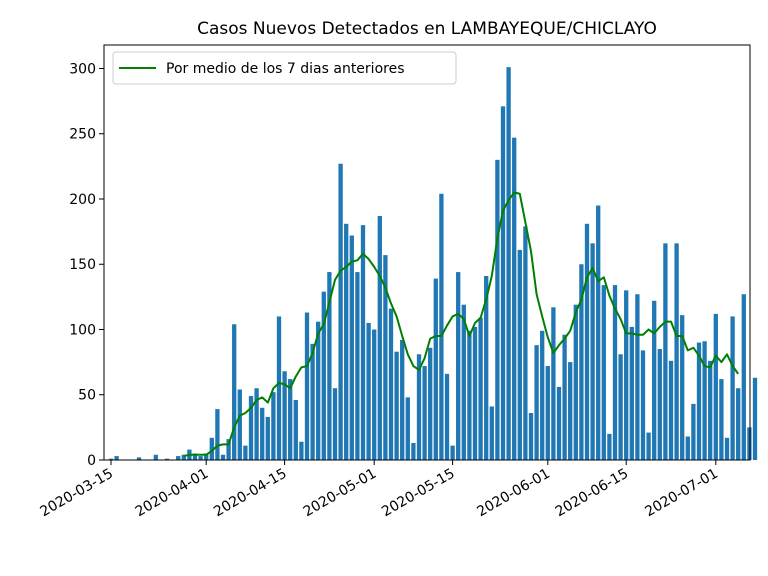  Describe the element at coordinates (418, 493) in the screenshot. I see `x-tick-label: 2020-05-15` at that location.